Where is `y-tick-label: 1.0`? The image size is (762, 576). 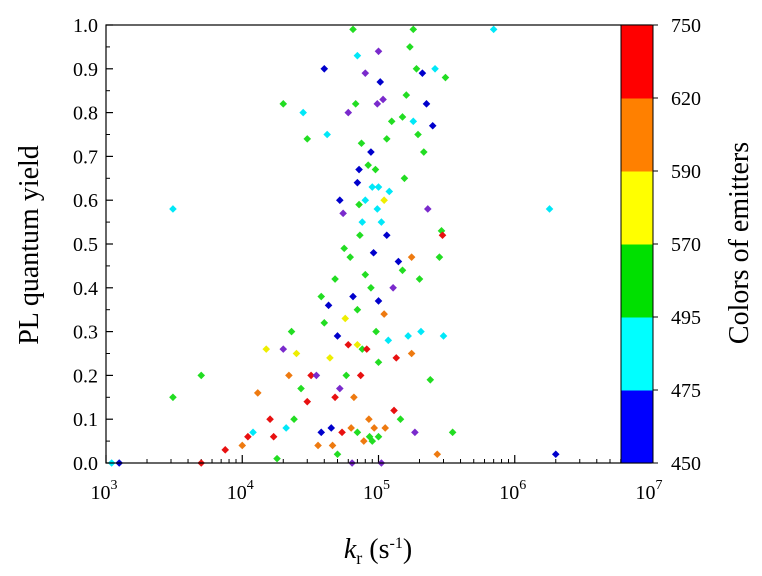
y-tick-label: 1.0 is located at coordinates (85, 26).